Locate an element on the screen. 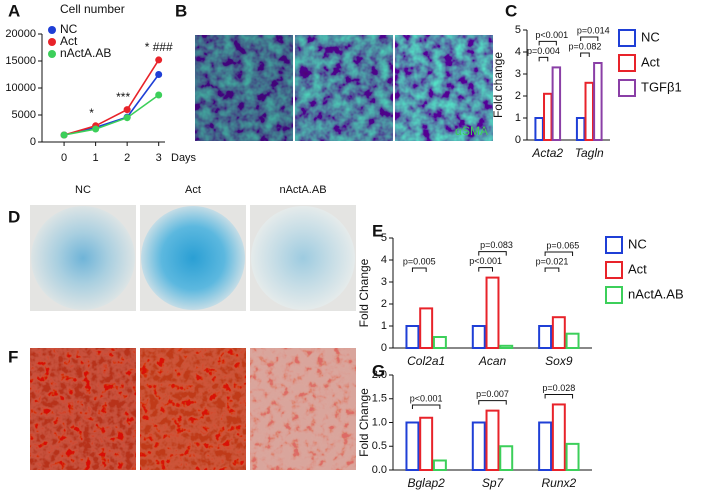 The height and width of the screenshot is (493, 709). x-axis-label: Days is located at coordinates (184, 158).